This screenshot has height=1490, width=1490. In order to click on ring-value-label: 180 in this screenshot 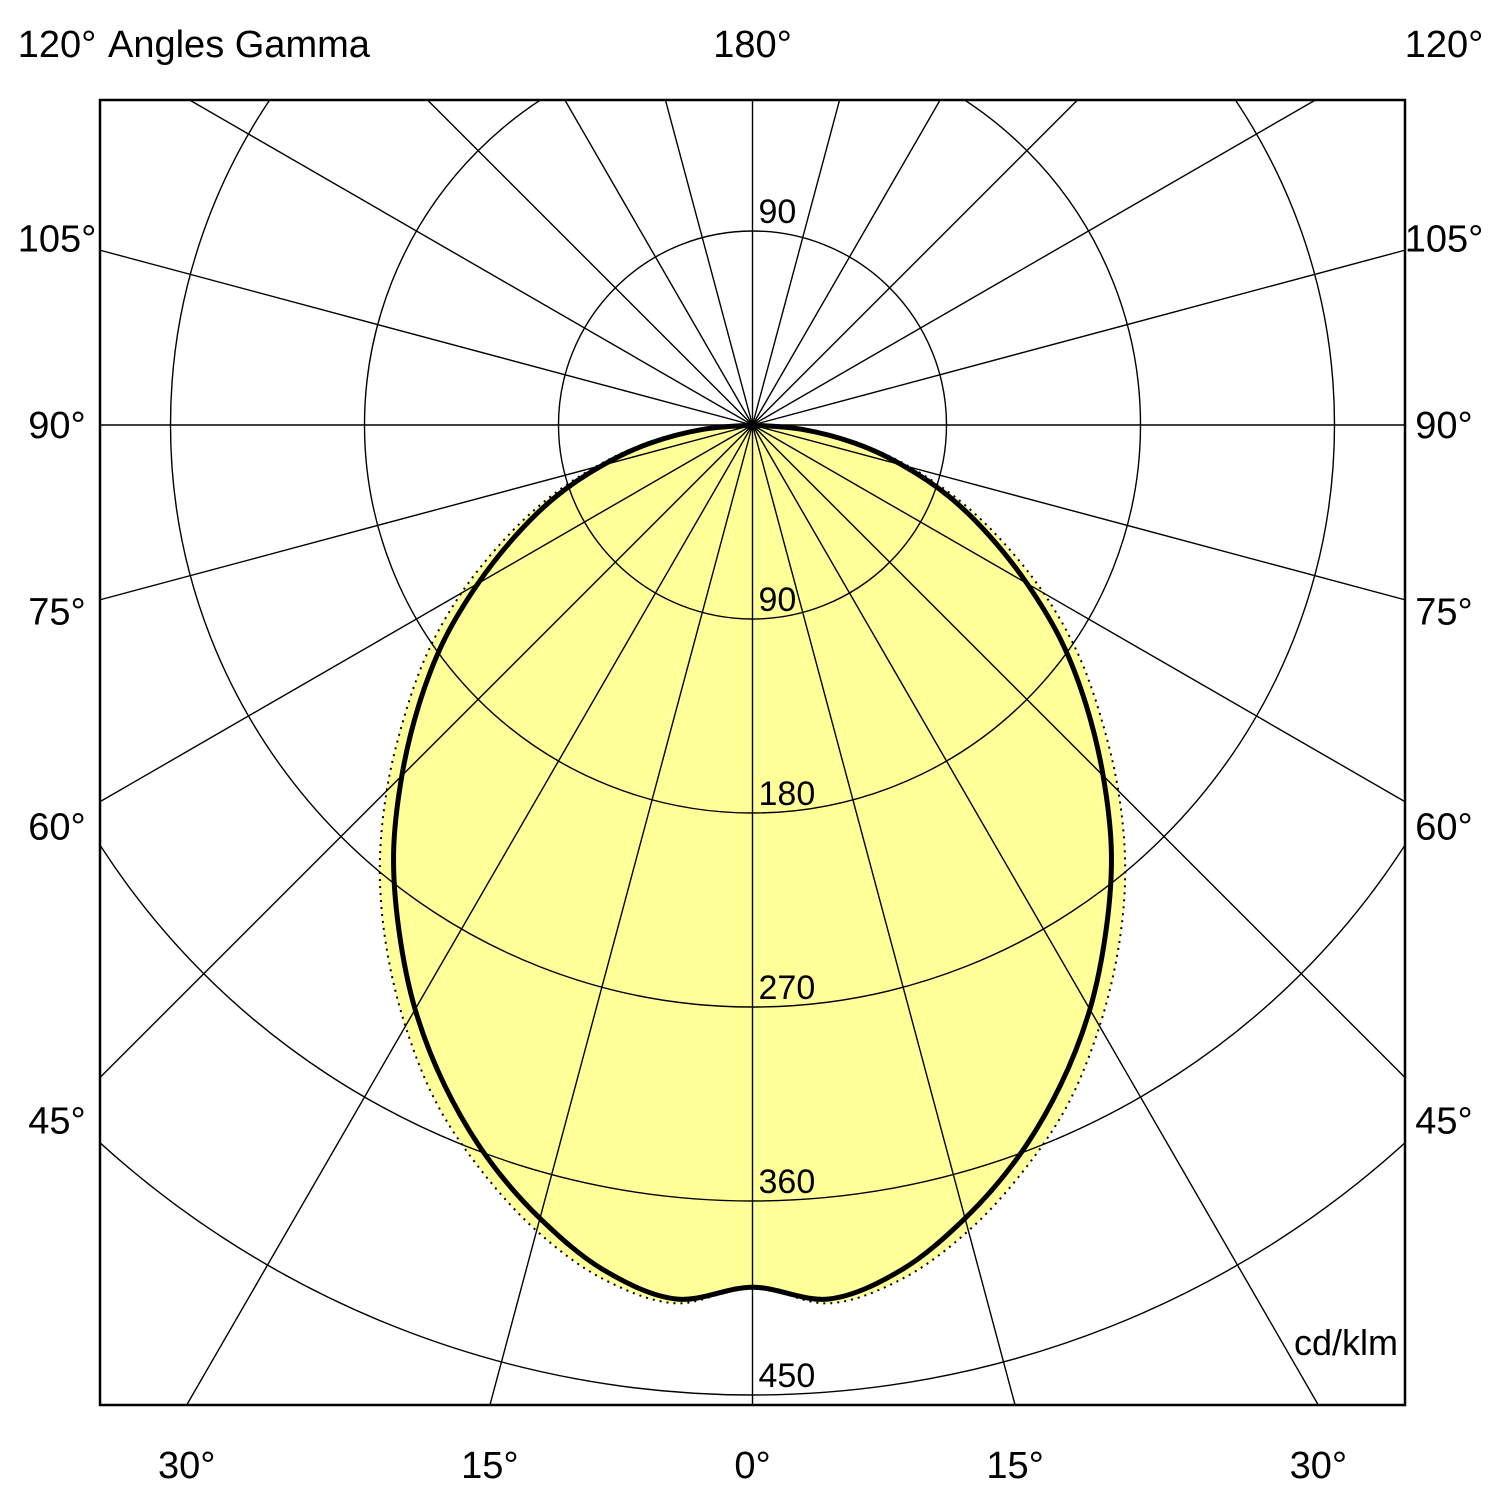, I will do `click(787, 794)`.